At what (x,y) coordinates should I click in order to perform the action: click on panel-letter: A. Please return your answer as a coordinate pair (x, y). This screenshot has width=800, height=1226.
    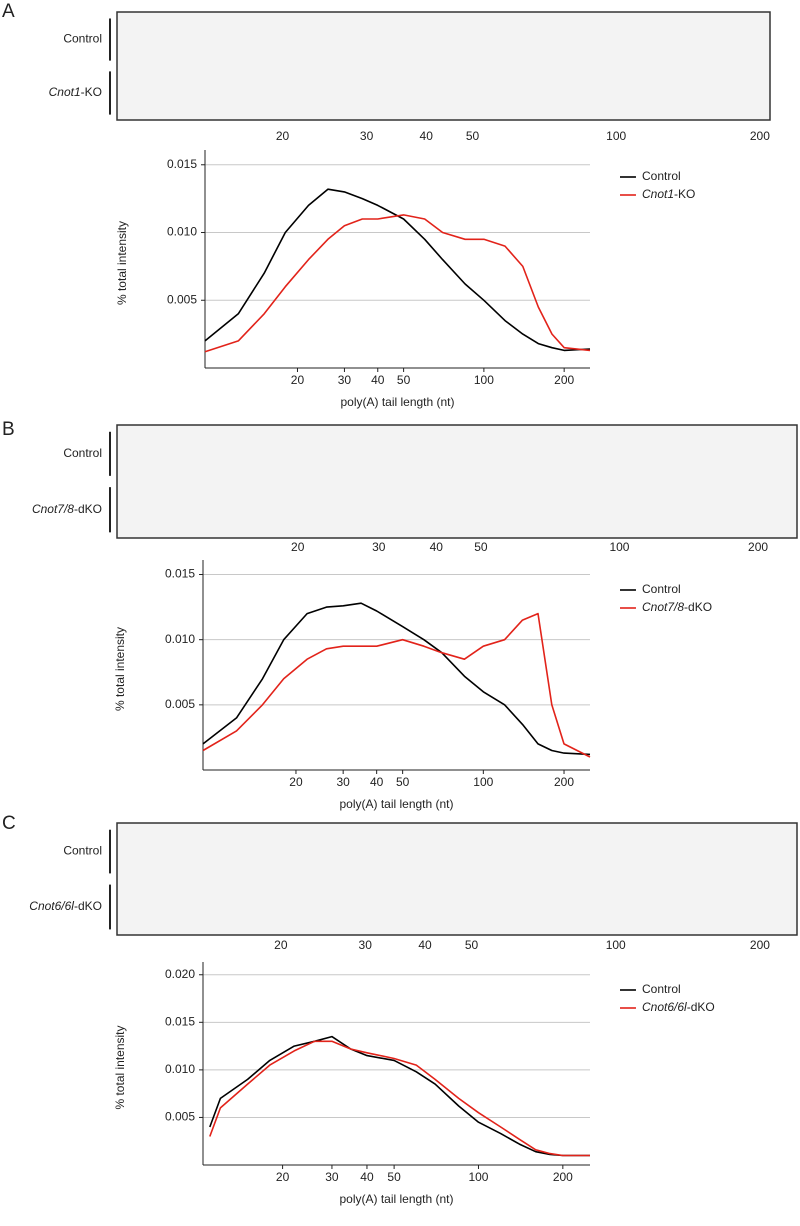
    Looking at the image, I should click on (8, 11).